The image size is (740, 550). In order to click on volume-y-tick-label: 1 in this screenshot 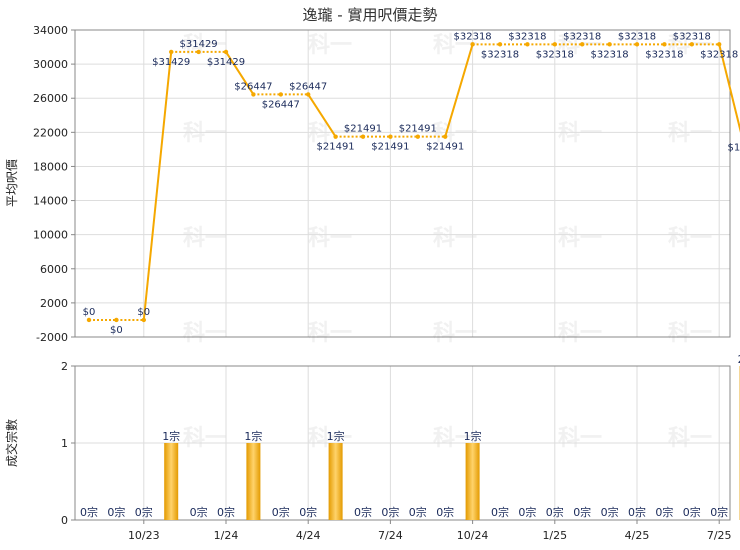, I will do `click(64, 443)`.